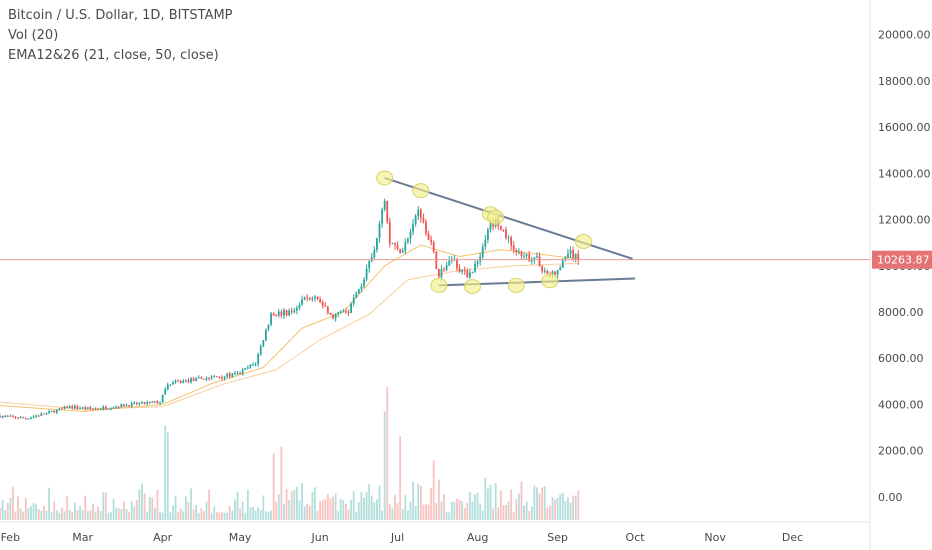 The image size is (932, 550). What do you see at coordinates (715, 537) in the screenshot?
I see `x-tick-label: Nov` at bounding box center [715, 537].